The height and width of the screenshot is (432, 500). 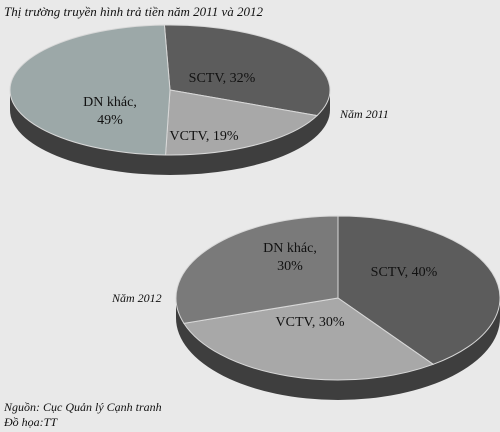 I want to click on pie-2012-label-sctv: SCTV, 40%, so click(x=404, y=272).